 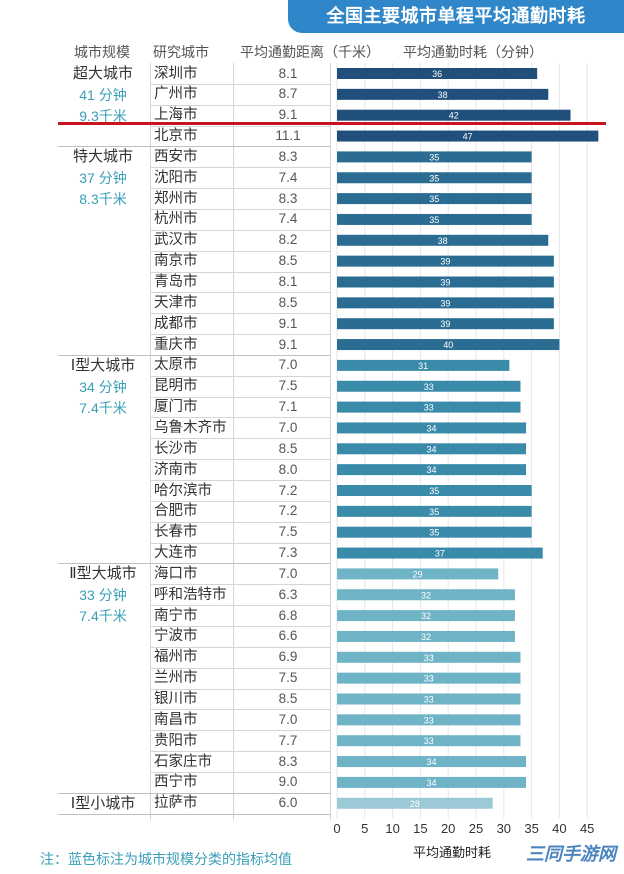 What do you see at coordinates (288, 344) in the screenshot?
I see `distance-value: 9.1` at bounding box center [288, 344].